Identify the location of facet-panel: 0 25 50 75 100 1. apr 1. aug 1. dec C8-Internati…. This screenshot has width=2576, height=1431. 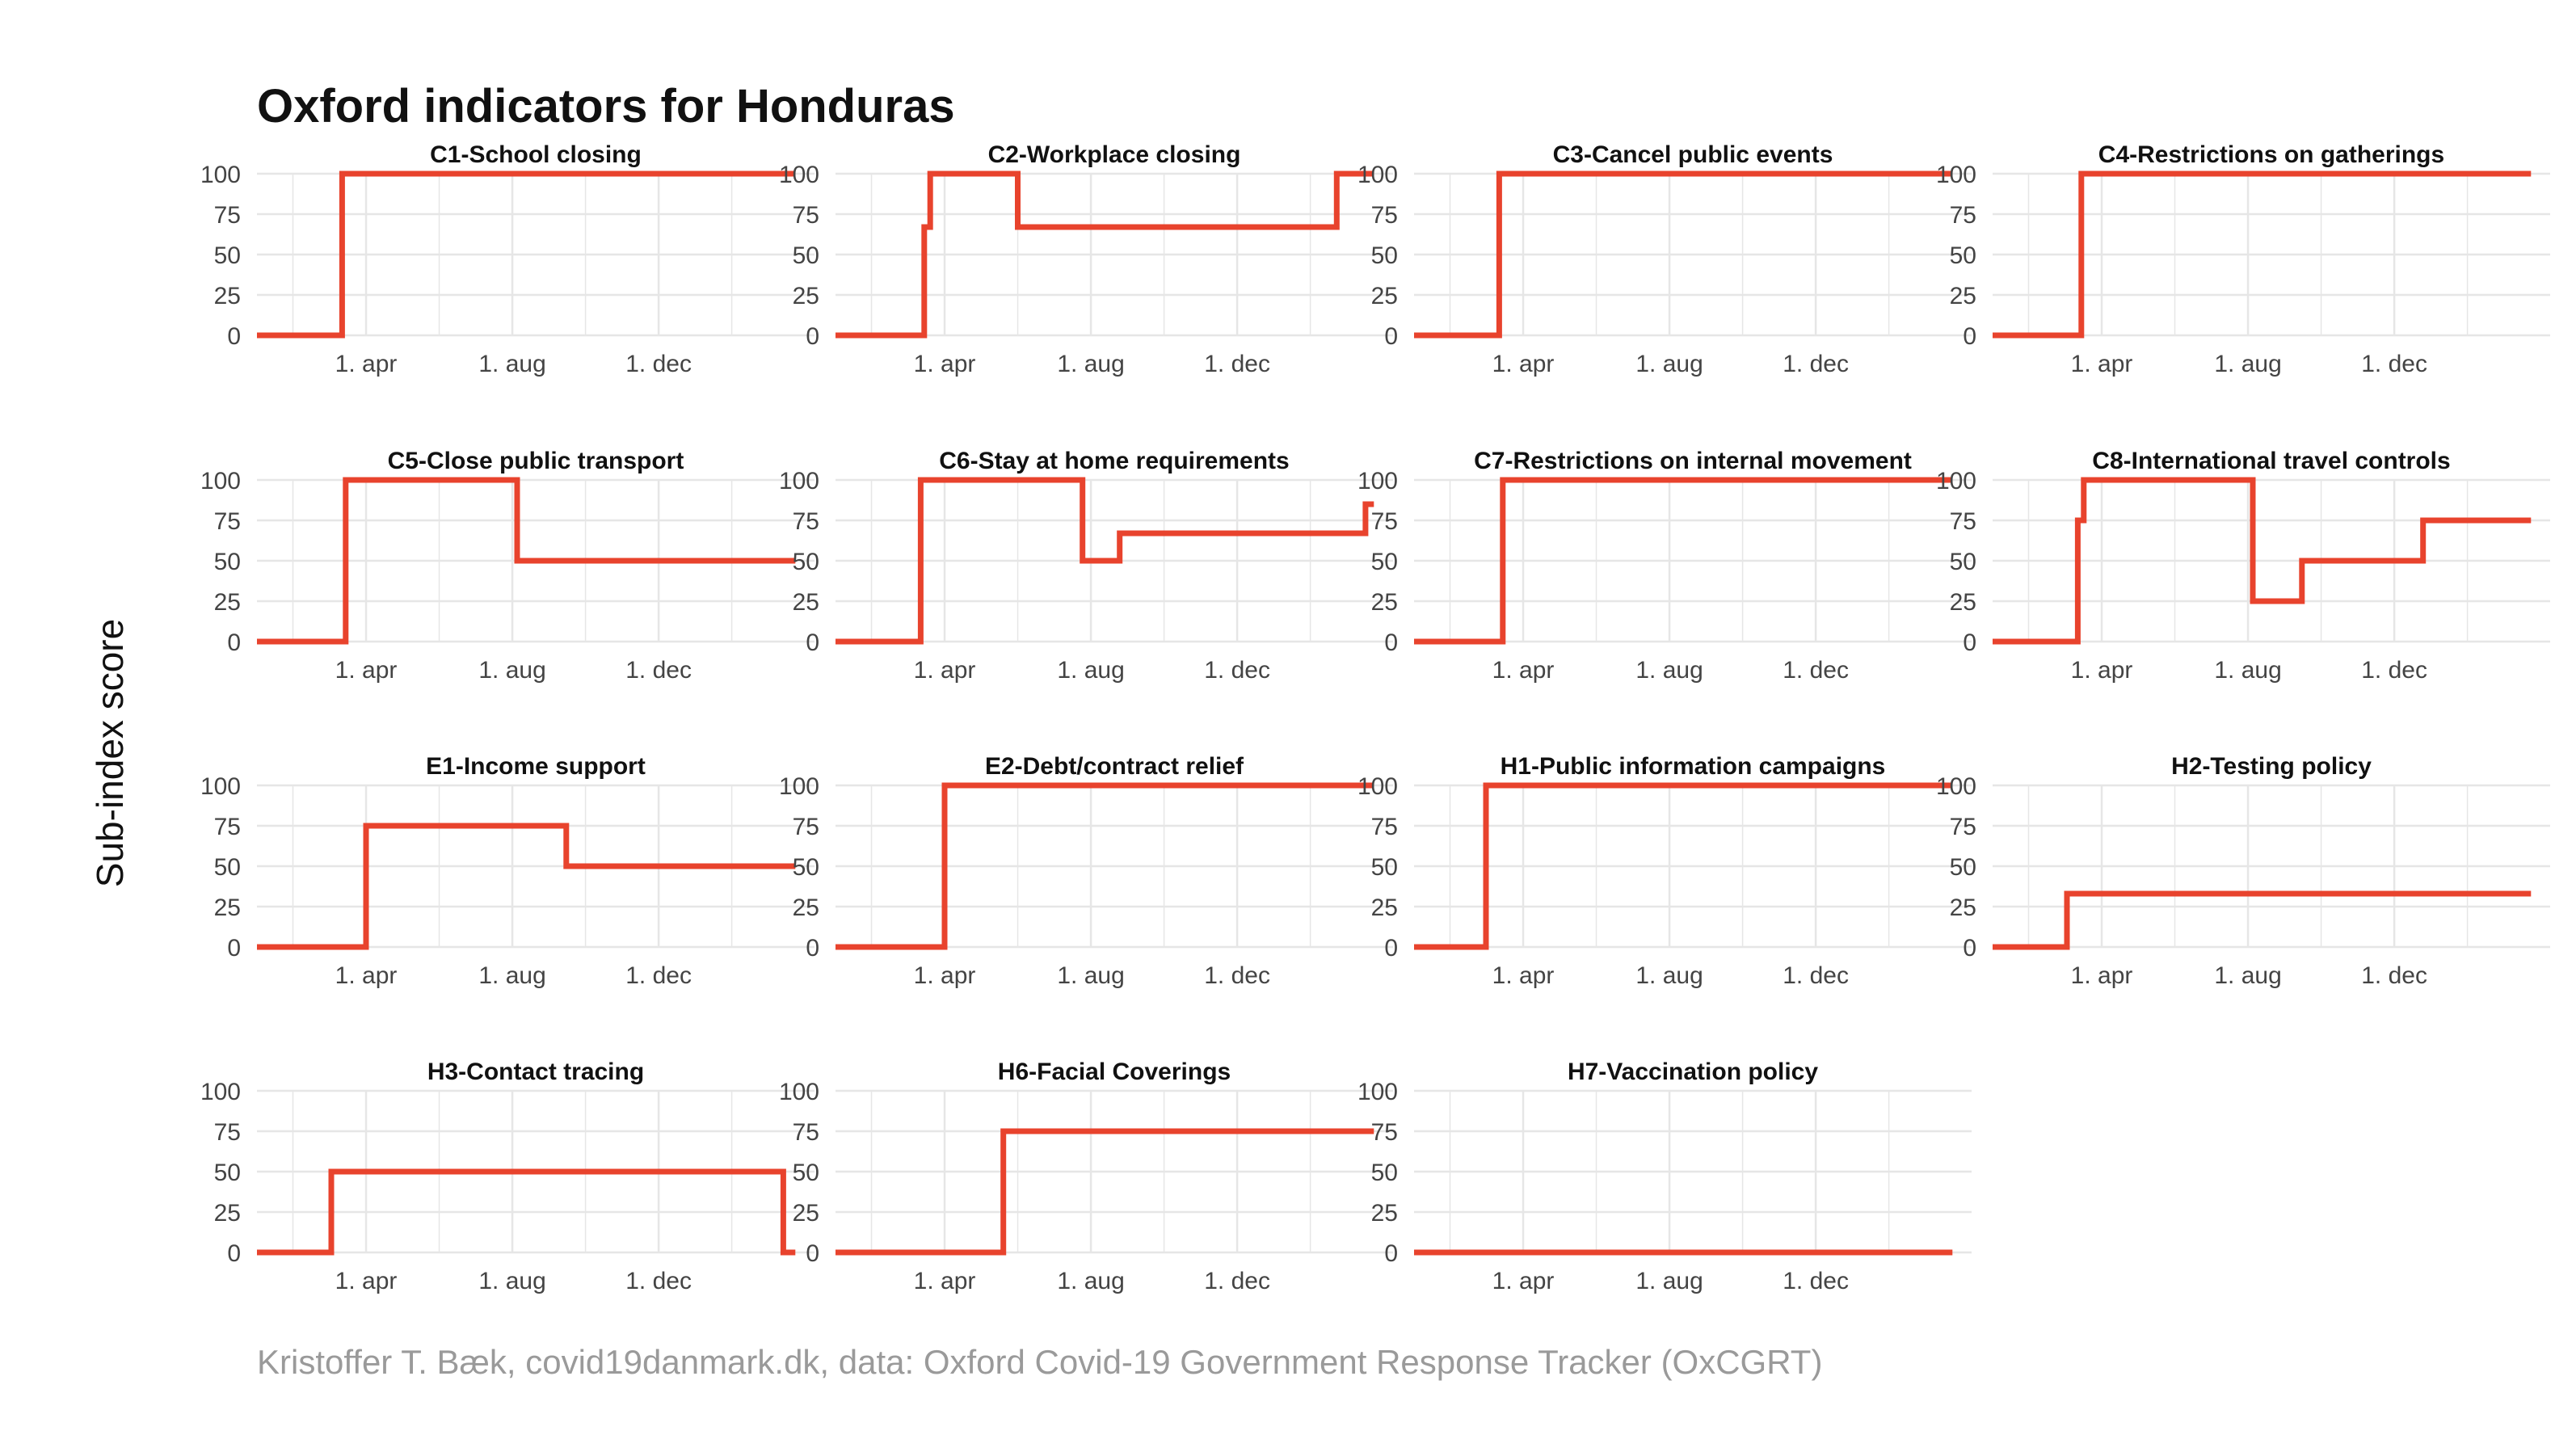
(2243, 566).